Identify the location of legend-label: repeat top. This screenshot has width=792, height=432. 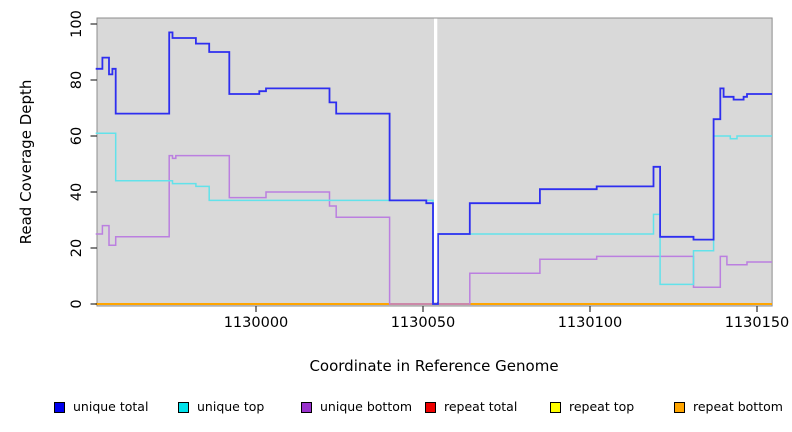
(602, 406).